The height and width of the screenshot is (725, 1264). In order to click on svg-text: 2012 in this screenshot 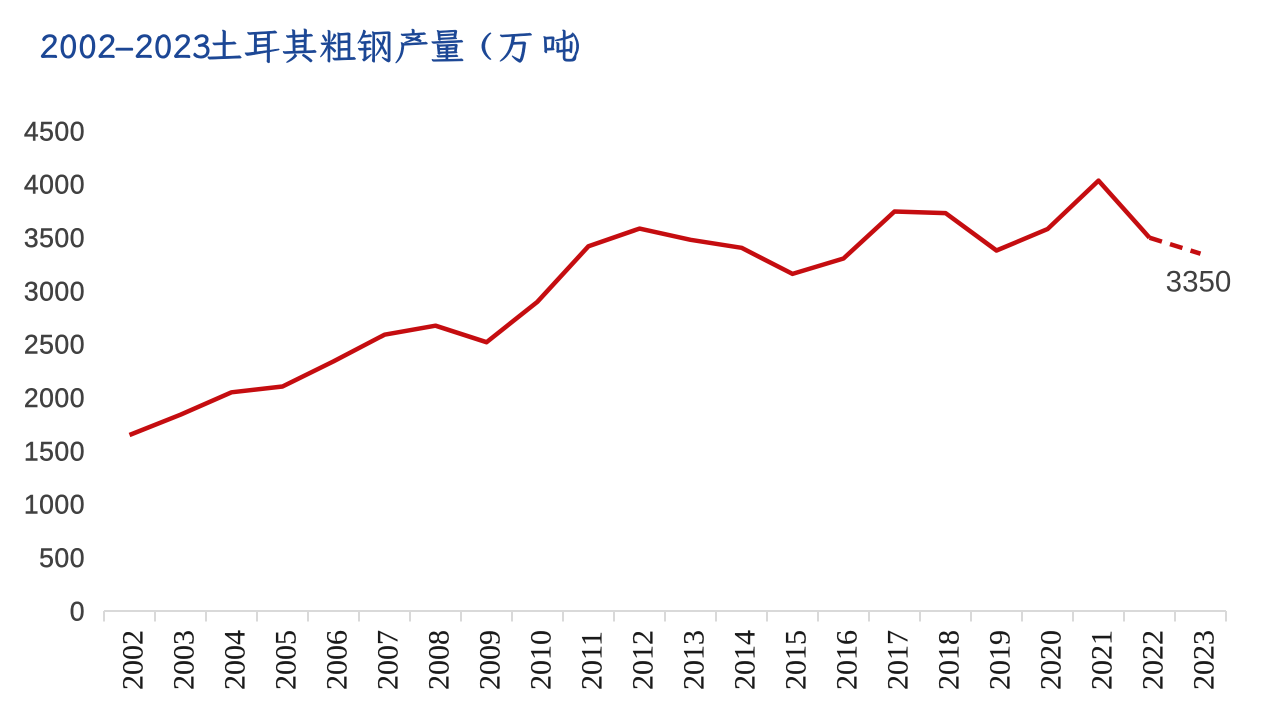, I will do `click(643, 660)`.